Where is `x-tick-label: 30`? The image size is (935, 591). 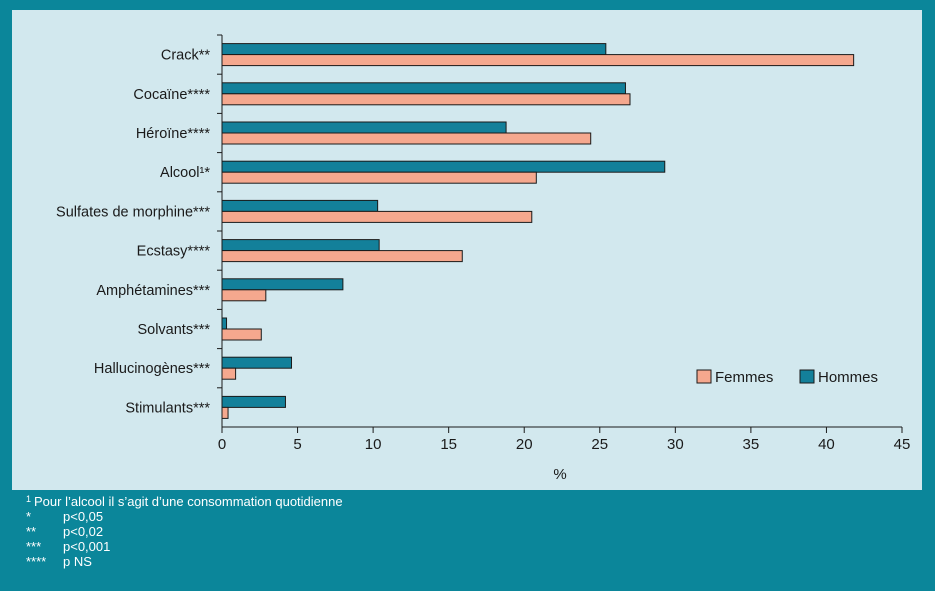 x-tick-label: 30 is located at coordinates (675, 444).